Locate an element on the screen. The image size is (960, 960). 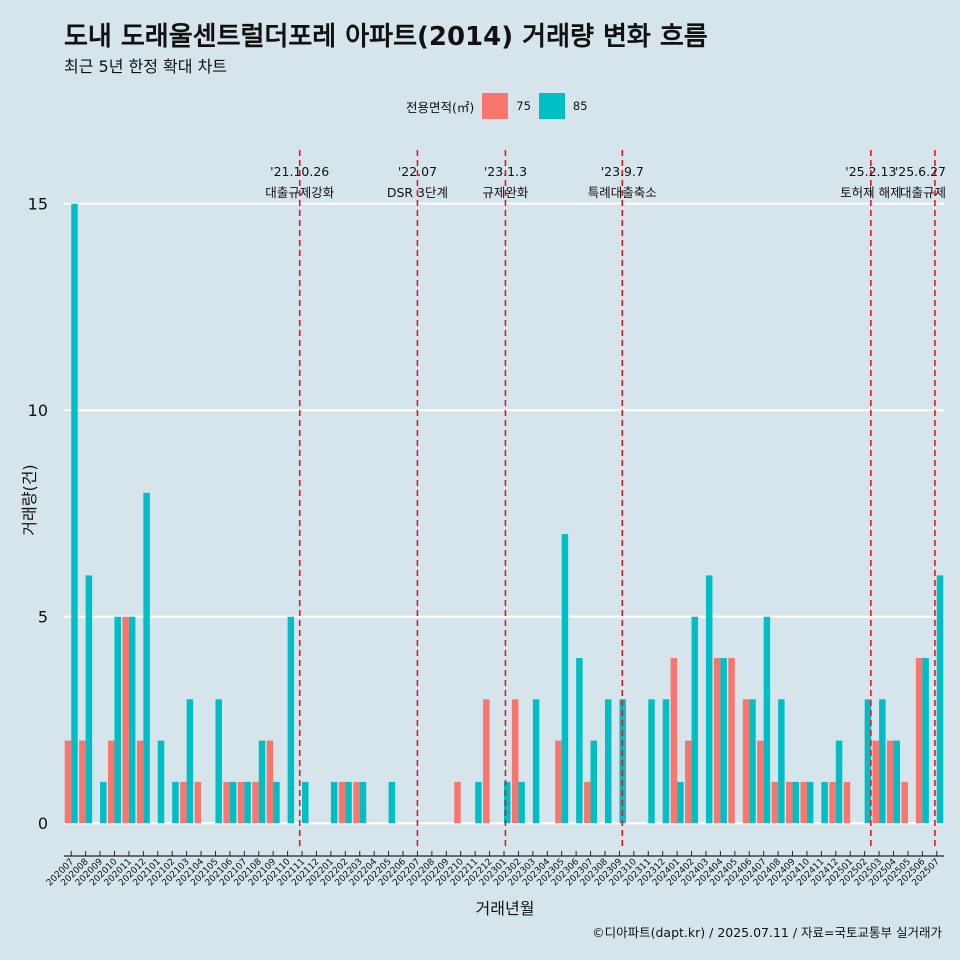
chart-subtitle: 최근 5년 한정 확대 차트 is located at coordinates (146, 66).